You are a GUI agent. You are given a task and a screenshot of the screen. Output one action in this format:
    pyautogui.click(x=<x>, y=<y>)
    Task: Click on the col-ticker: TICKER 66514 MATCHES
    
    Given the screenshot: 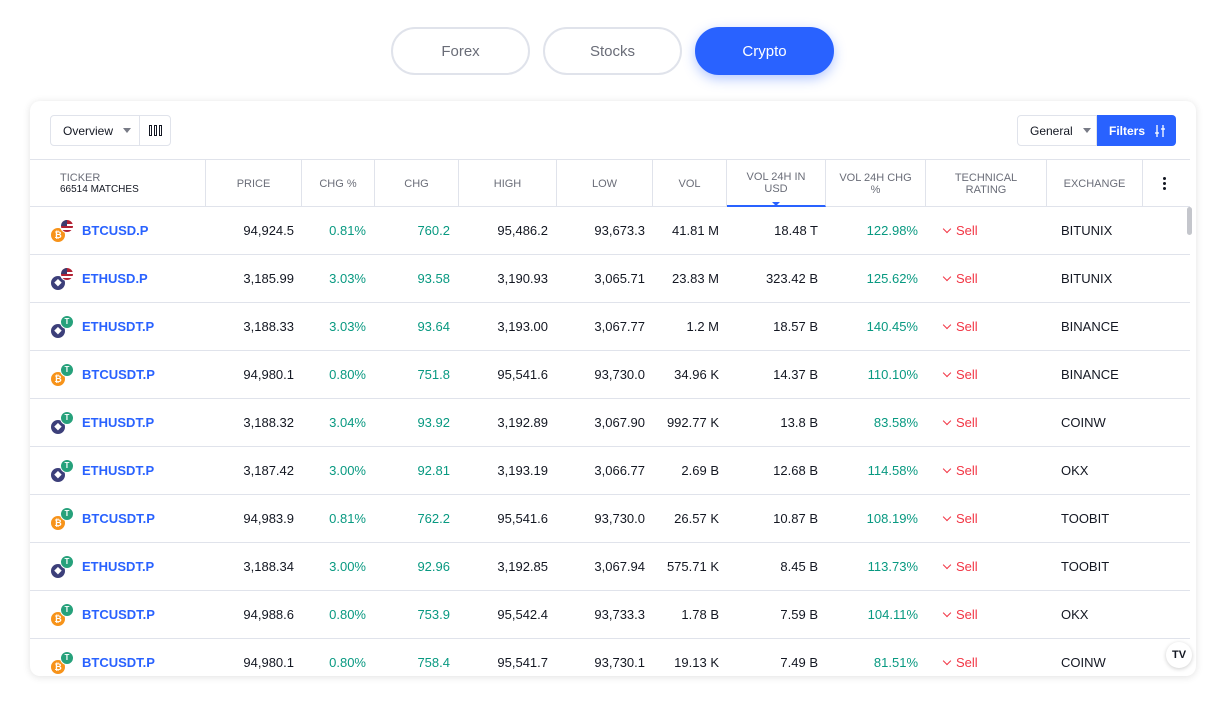 What is the action you would take?
    pyautogui.click(x=118, y=183)
    